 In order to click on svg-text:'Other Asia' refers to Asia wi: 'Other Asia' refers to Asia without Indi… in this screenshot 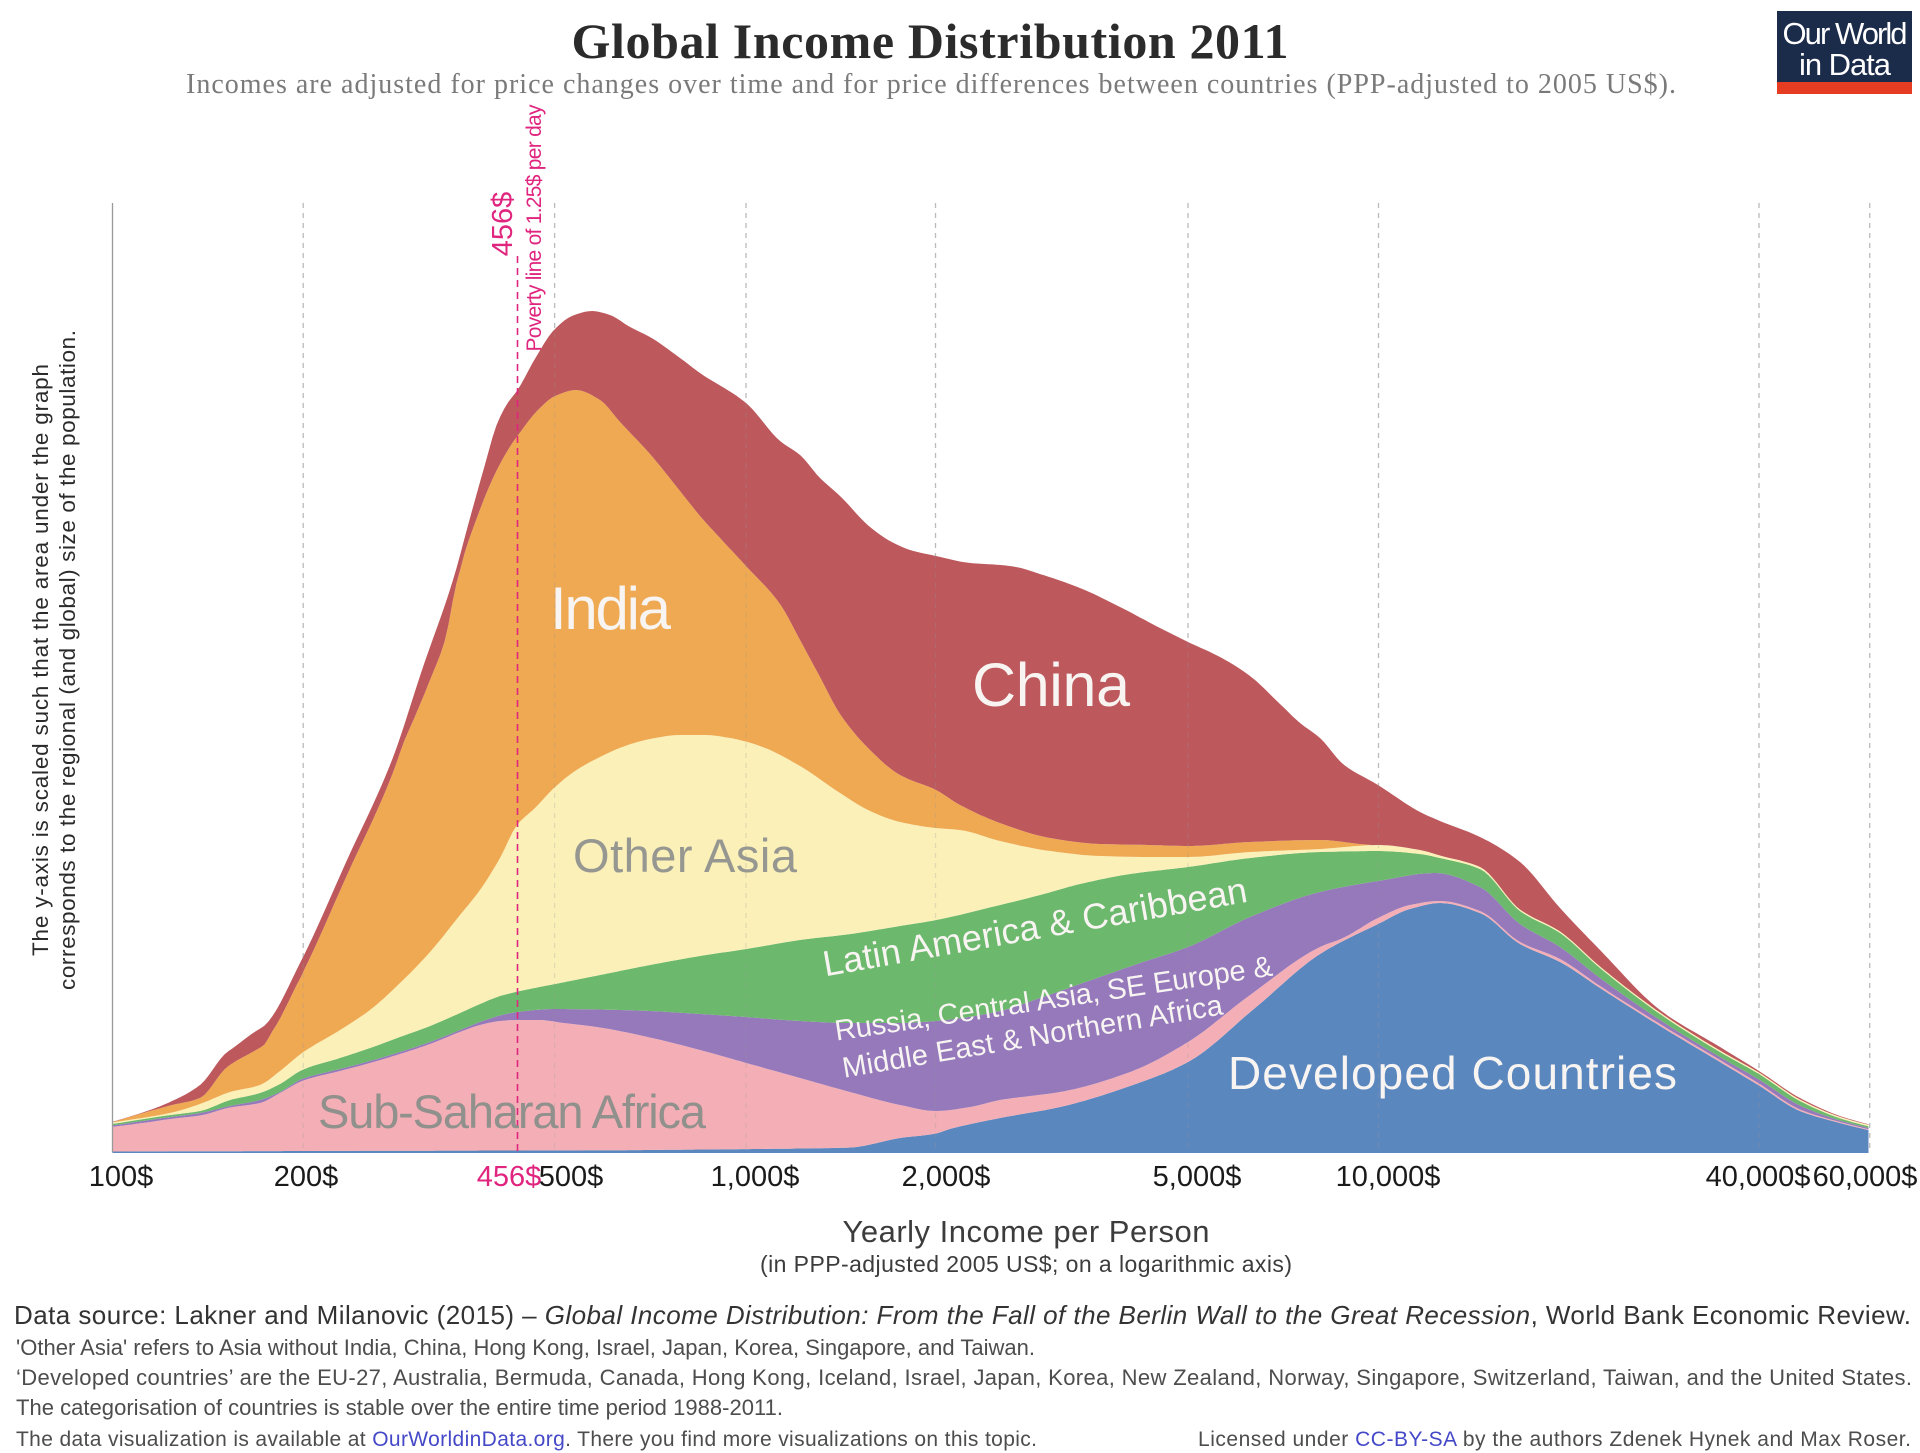, I will do `click(525, 1347)`.